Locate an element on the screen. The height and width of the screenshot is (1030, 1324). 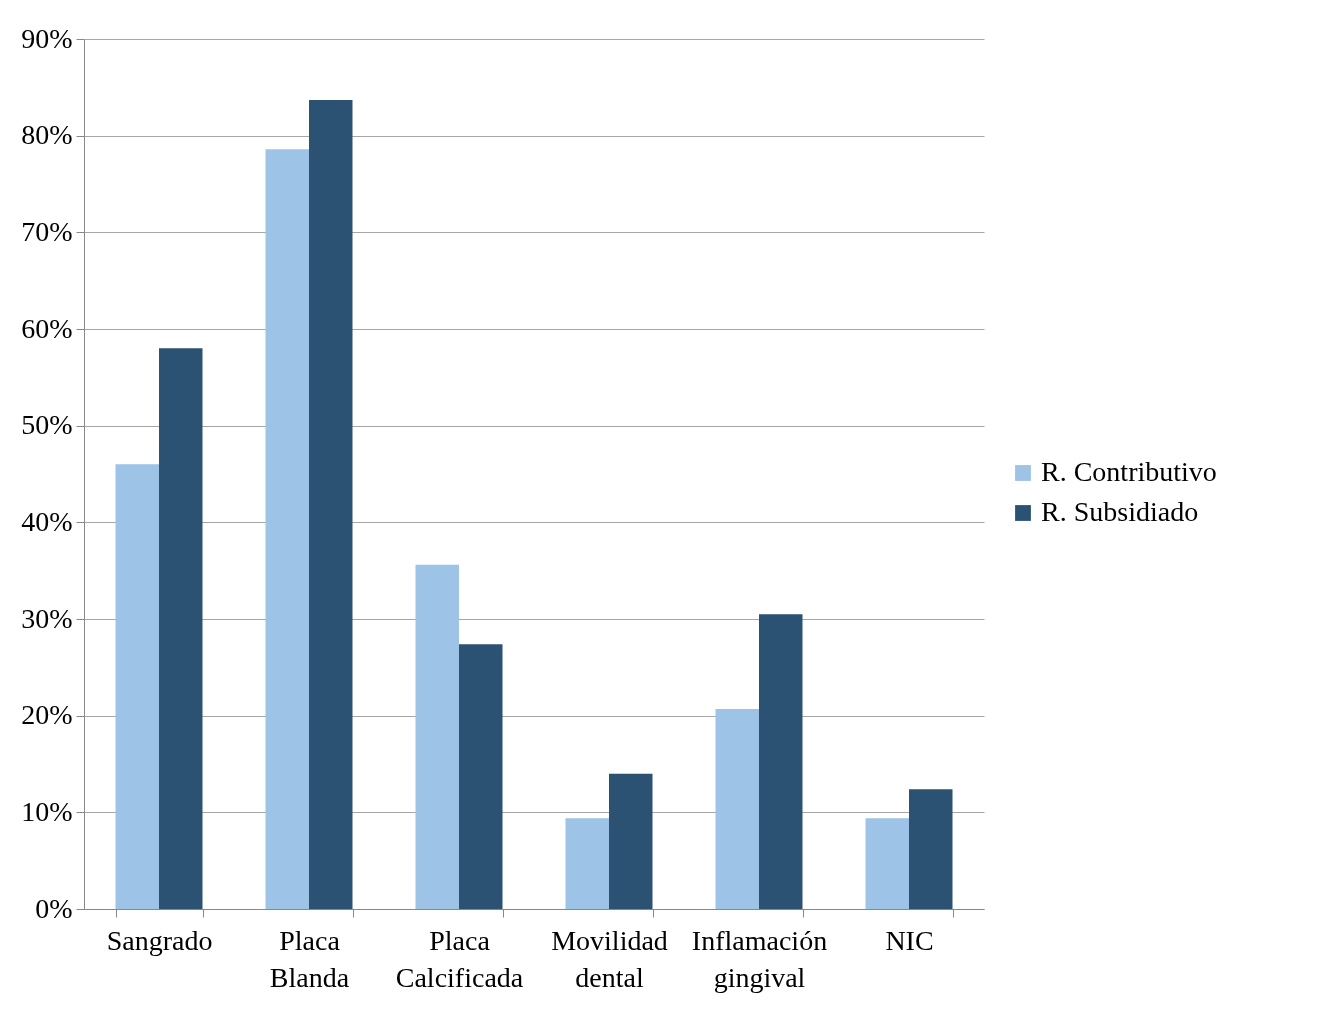
y-tick-label: 80% is located at coordinates (47, 135).